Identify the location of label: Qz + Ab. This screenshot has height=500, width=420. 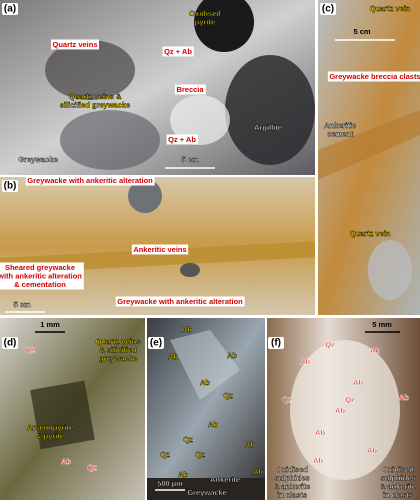
(182, 139).